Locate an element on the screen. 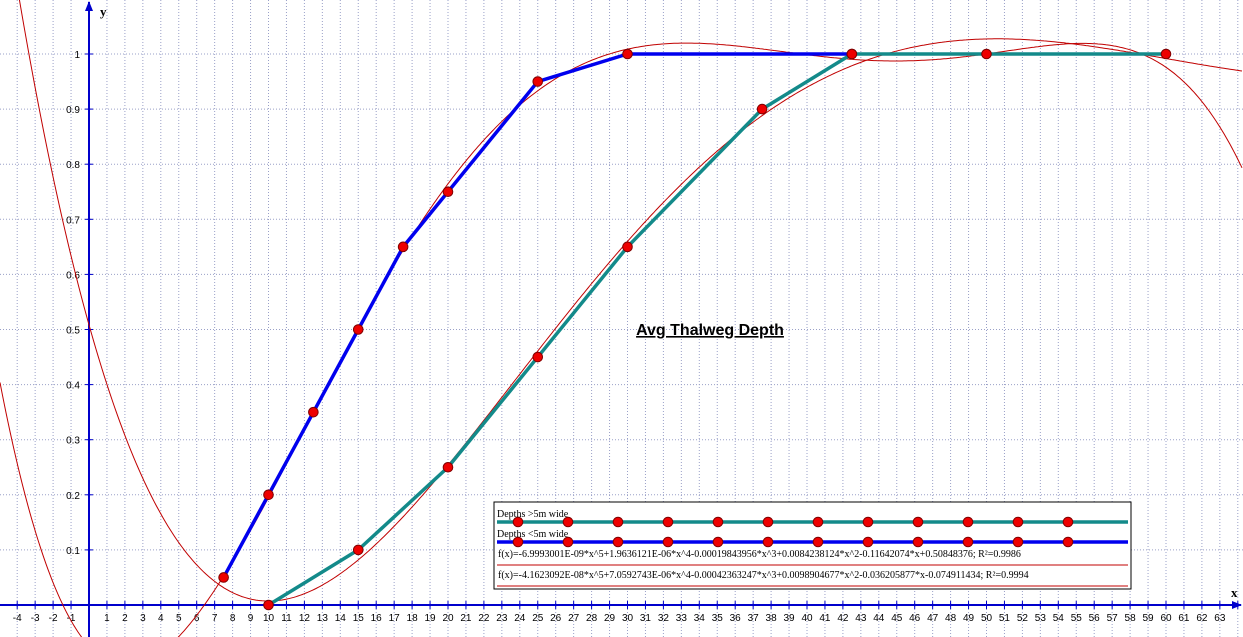 The image size is (1243, 637). x-tick-label: 32 is located at coordinates (664, 618).